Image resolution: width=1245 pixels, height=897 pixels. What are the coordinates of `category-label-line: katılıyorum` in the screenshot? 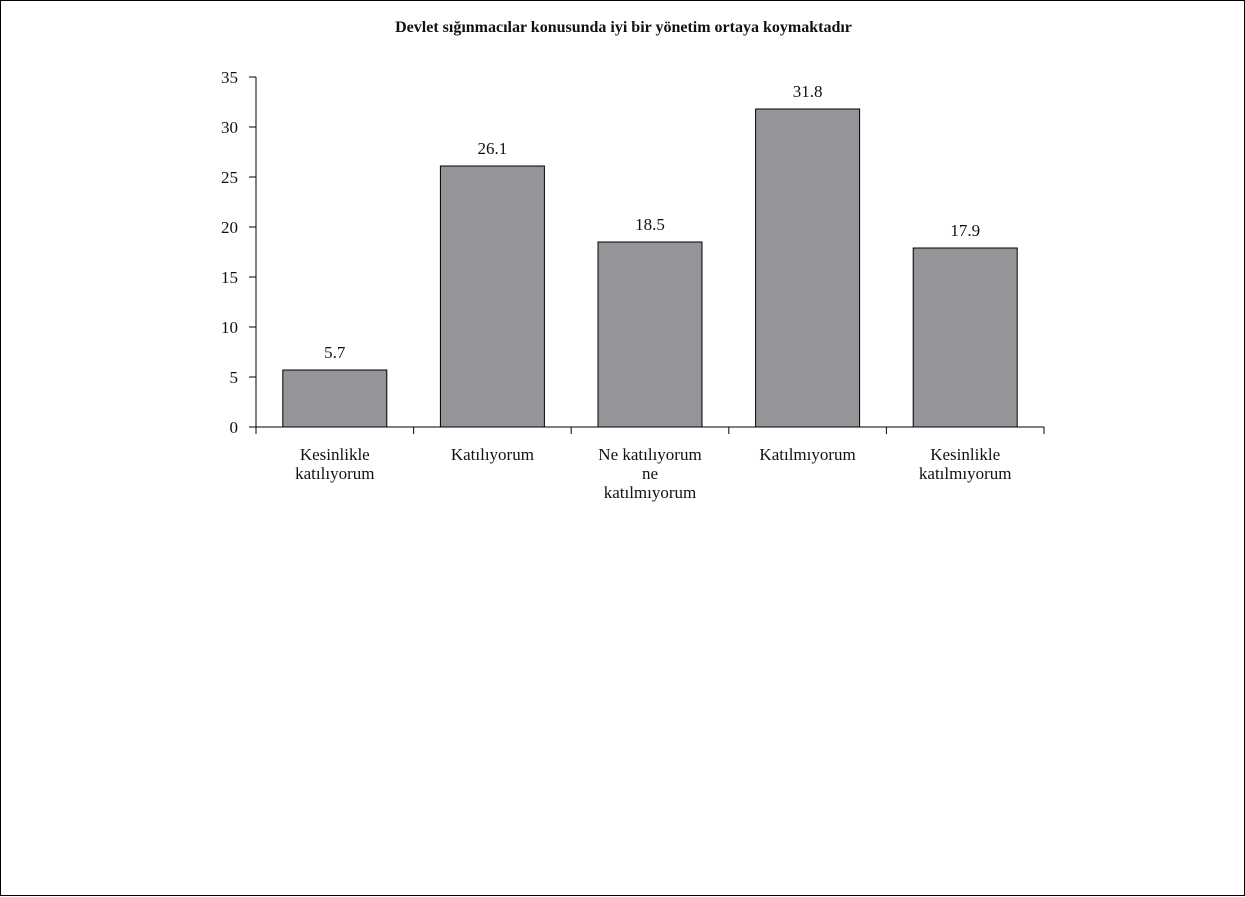 It's located at (335, 473).